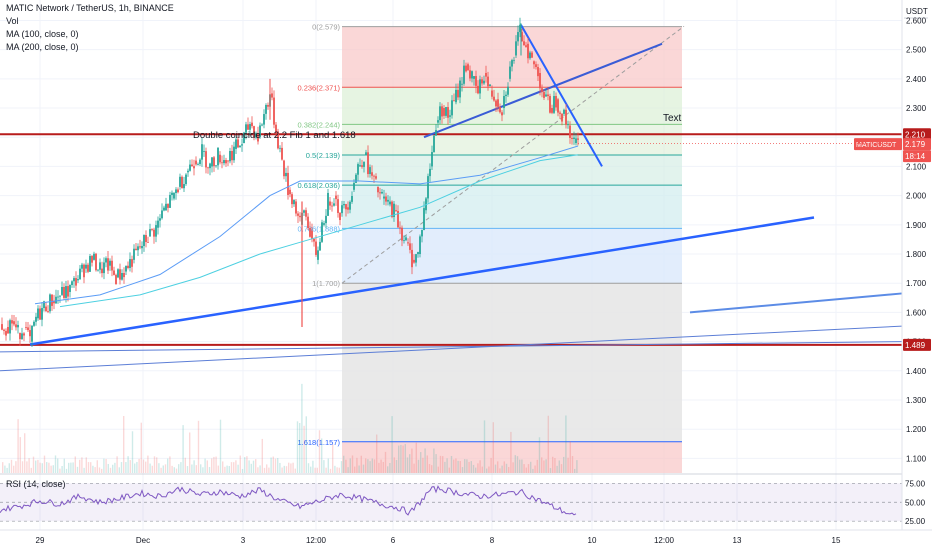 This screenshot has width=932, height=550. What do you see at coordinates (915, 521) in the screenshot?
I see `rsi-tick-label: 25.00` at bounding box center [915, 521].